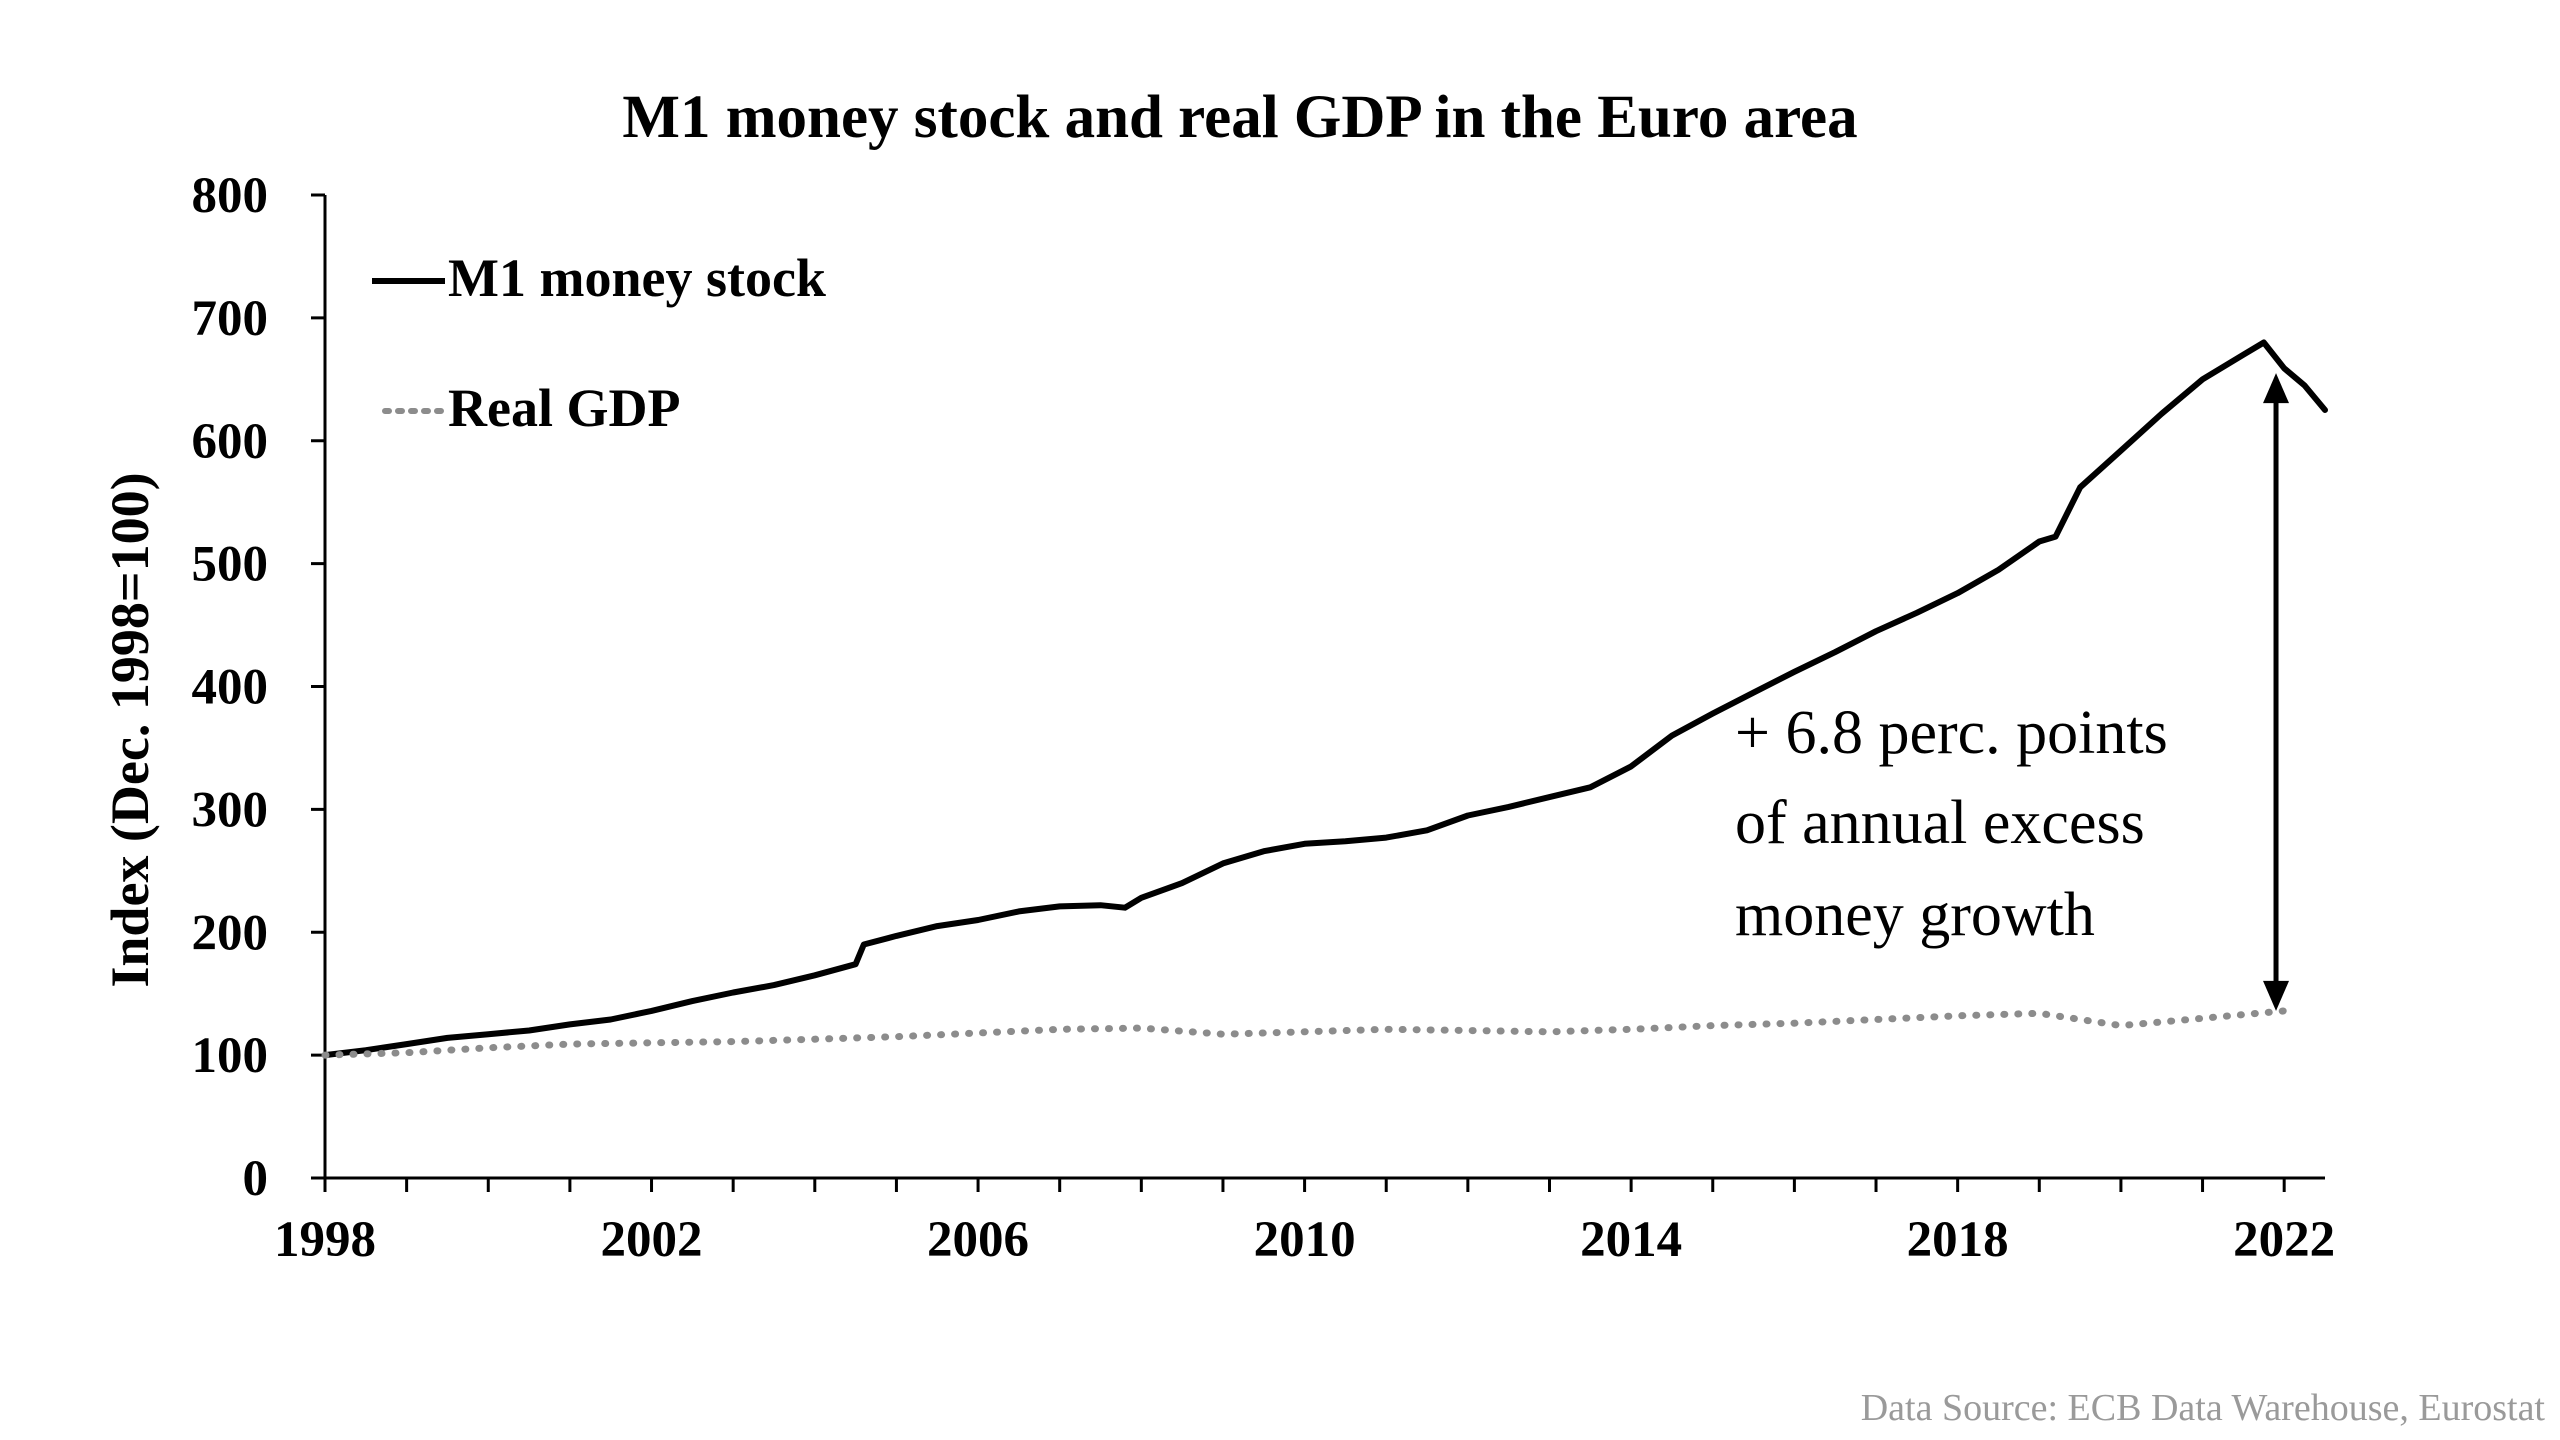 Image resolution: width=2560 pixels, height=1440 pixels. I want to click on y-tick-label: 200, so click(230, 933).